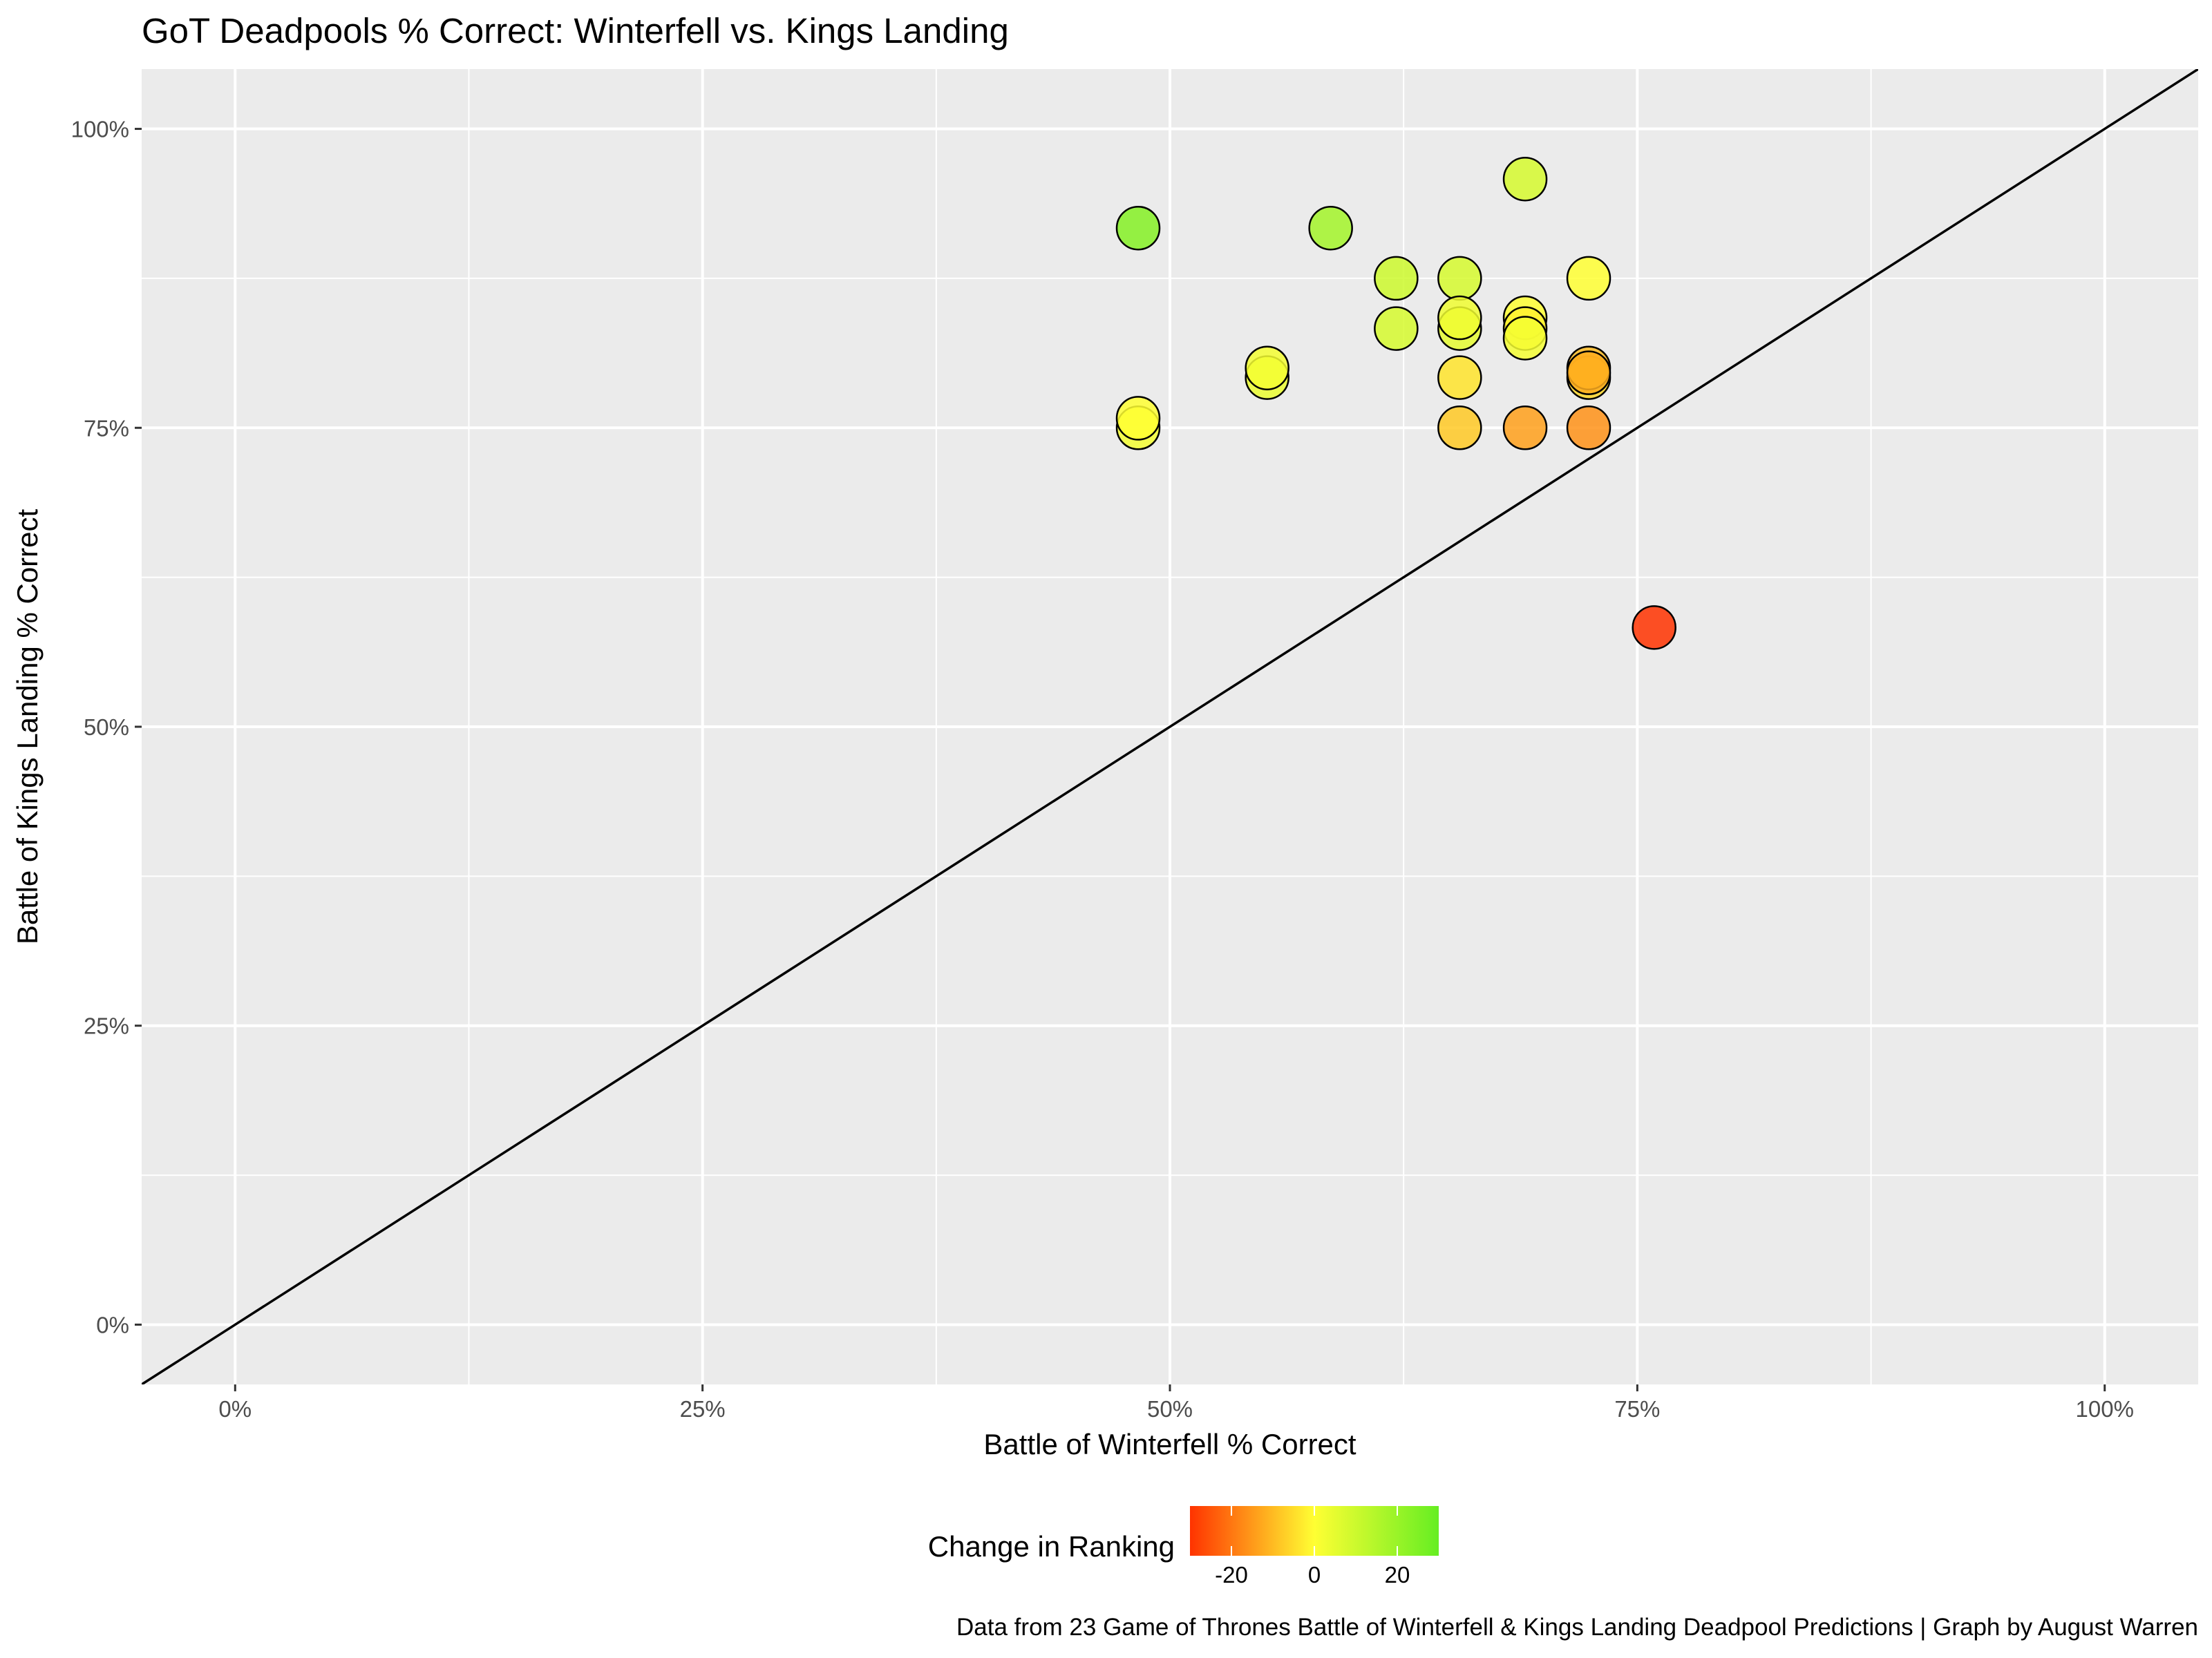 The height and width of the screenshot is (1658, 2212). Describe the element at coordinates (1395, 403) in the screenshot. I see `points-layer` at that location.